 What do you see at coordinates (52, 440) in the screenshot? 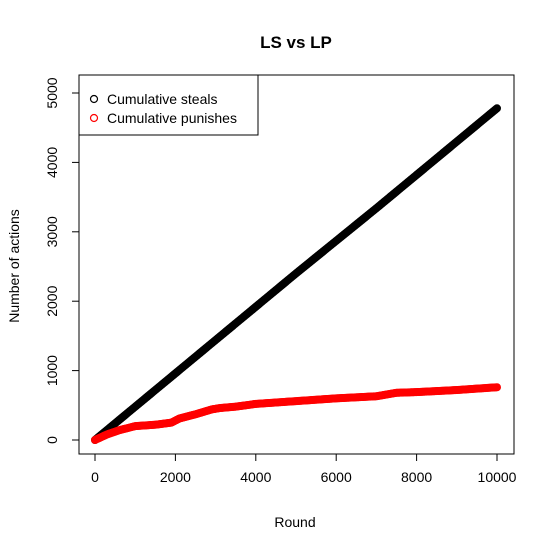
I see `y-tick-label: 0` at bounding box center [52, 440].